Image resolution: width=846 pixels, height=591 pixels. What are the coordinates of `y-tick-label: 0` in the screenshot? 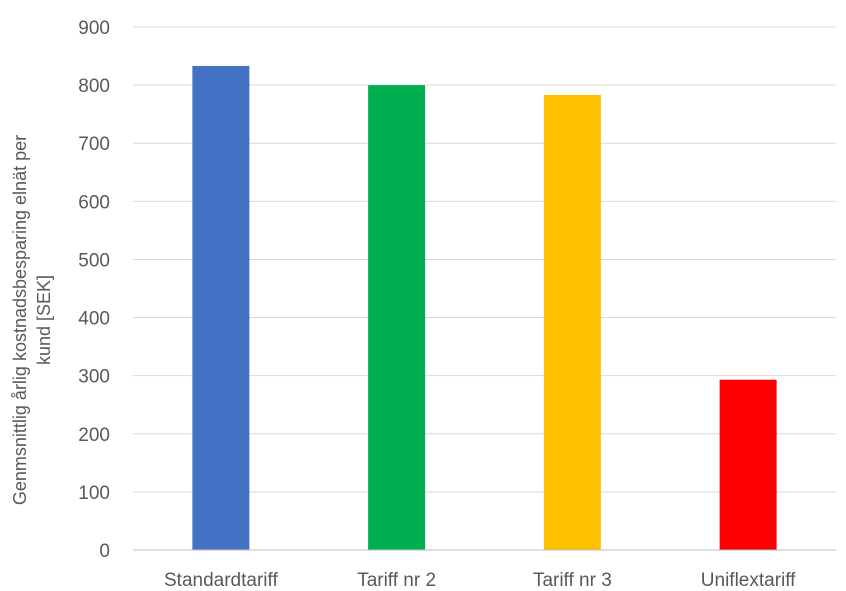 It's located at (104, 551).